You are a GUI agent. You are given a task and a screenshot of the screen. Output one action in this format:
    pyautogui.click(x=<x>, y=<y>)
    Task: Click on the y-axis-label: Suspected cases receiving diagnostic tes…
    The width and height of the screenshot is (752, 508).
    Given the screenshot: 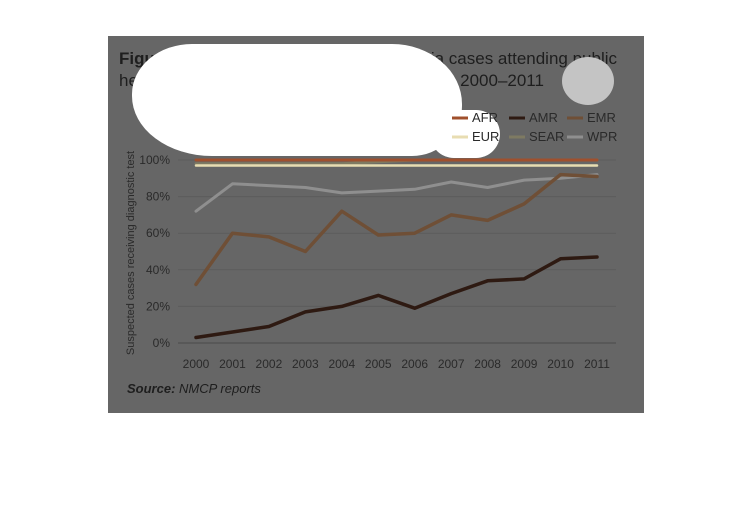 What is the action you would take?
    pyautogui.click(x=131, y=253)
    